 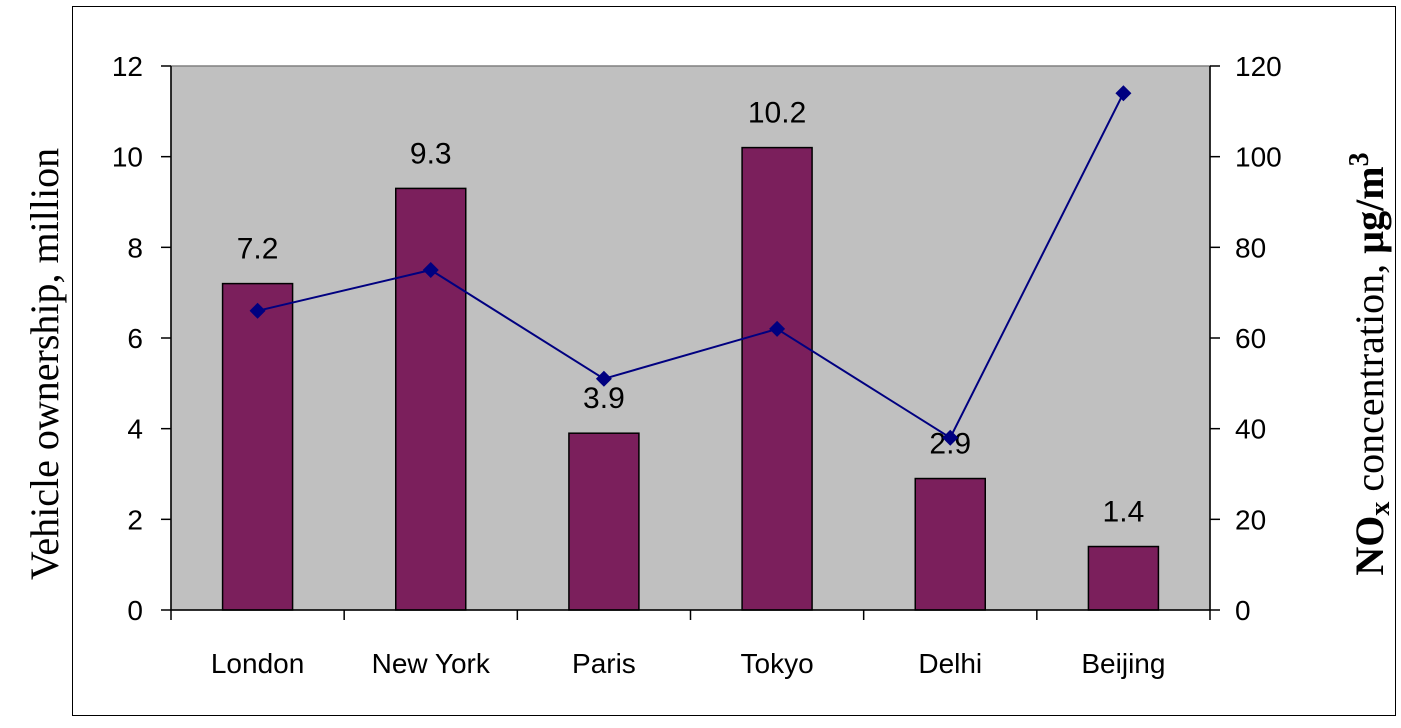 I want to click on bar-new-york, so click(x=431, y=399).